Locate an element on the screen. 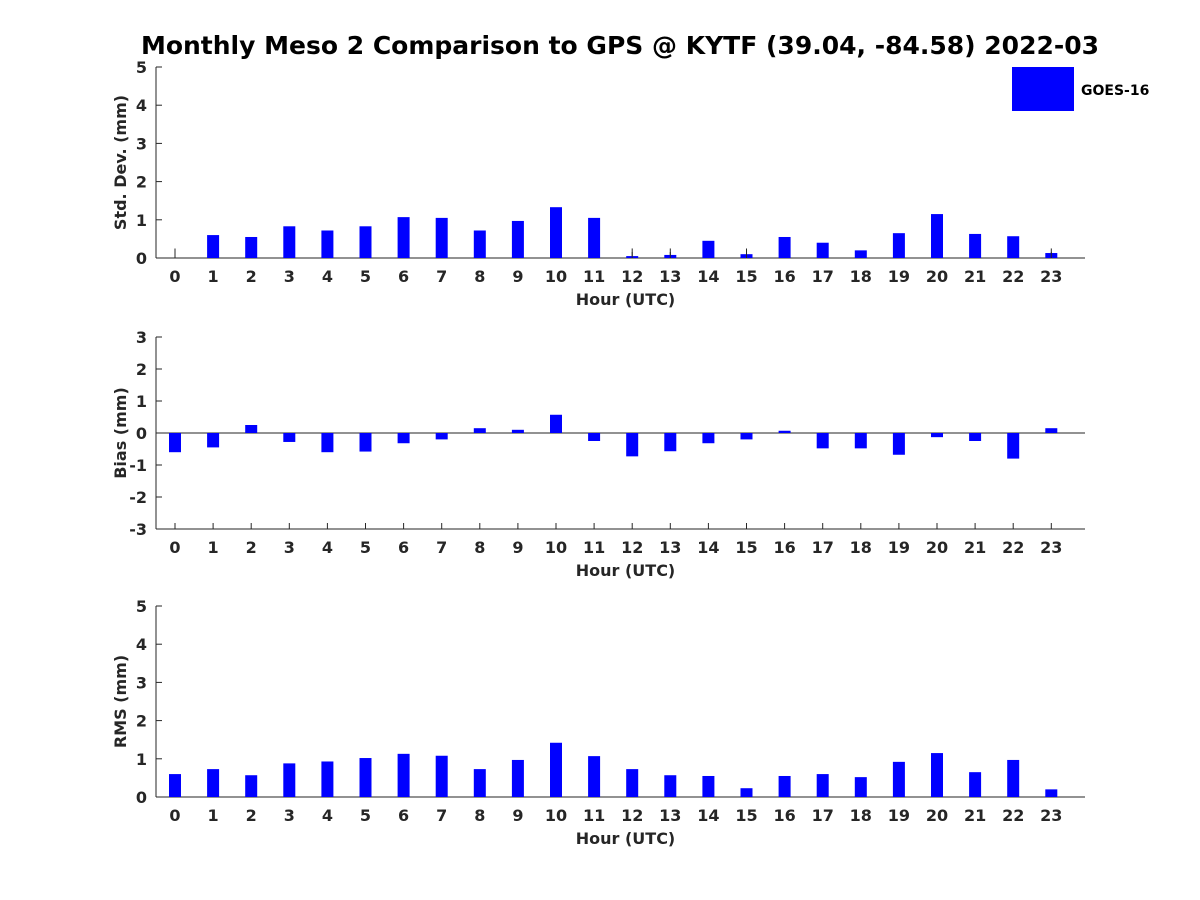 The width and height of the screenshot is (1200, 900). x-tick-label-rms-11: 11 is located at coordinates (594, 815).